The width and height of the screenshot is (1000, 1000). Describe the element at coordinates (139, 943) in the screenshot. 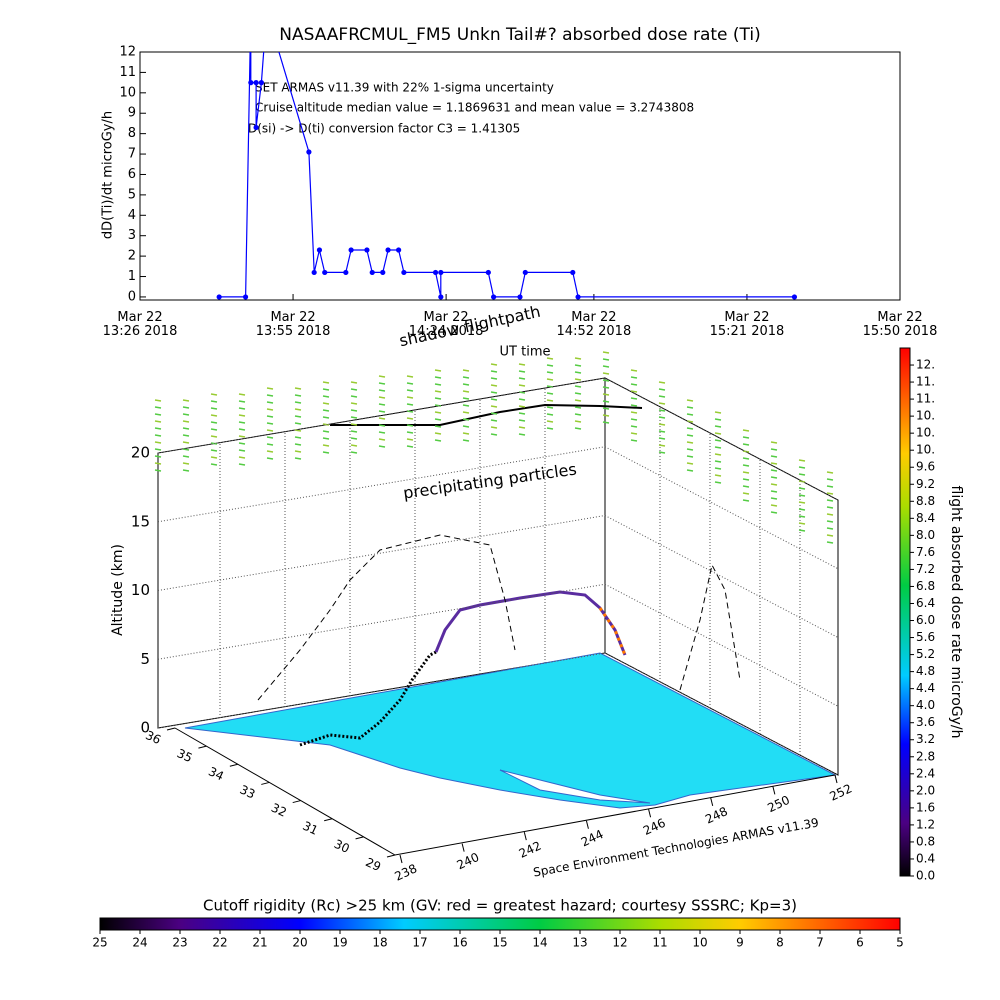

I see `colorbar-tick-label: 24` at that location.